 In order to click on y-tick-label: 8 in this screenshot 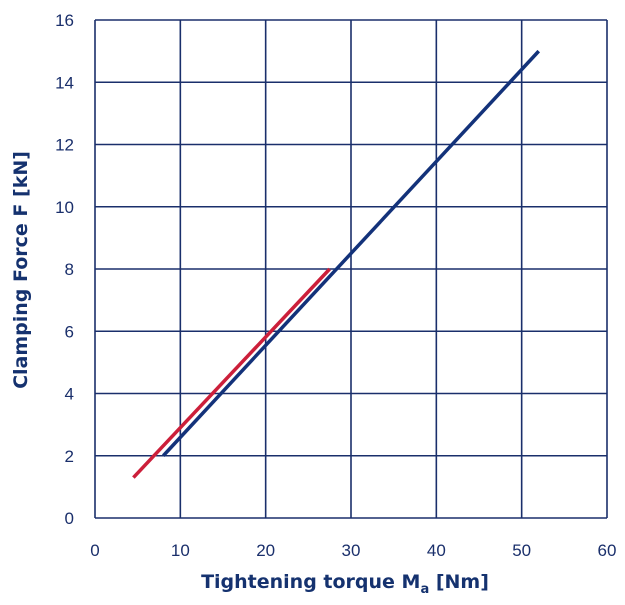, I will do `click(69, 269)`.